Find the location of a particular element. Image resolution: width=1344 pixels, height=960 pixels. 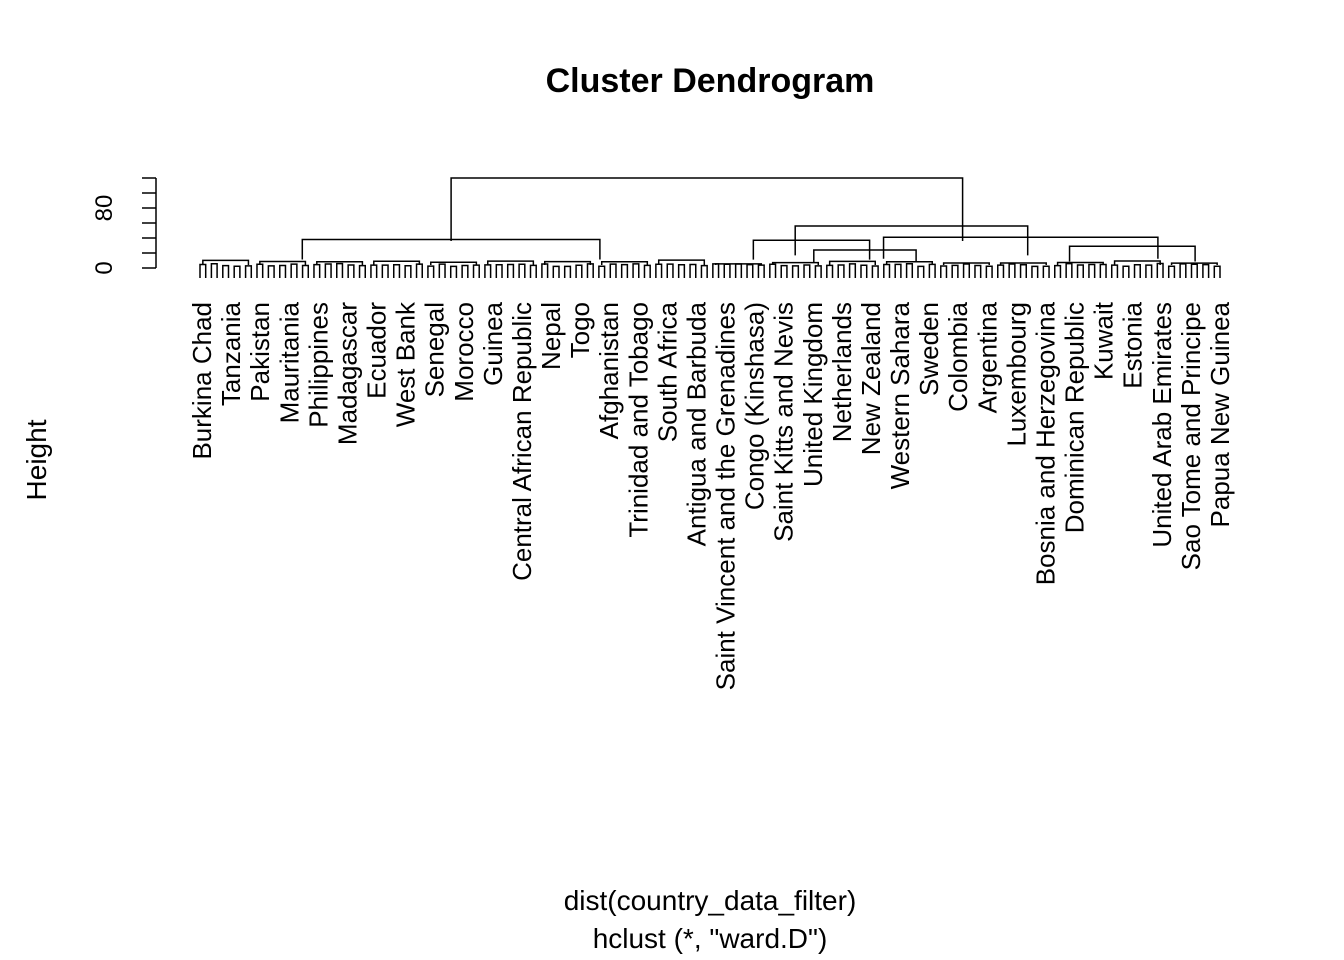

chart-title: Cluster Dendrogram is located at coordinates (710, 81).